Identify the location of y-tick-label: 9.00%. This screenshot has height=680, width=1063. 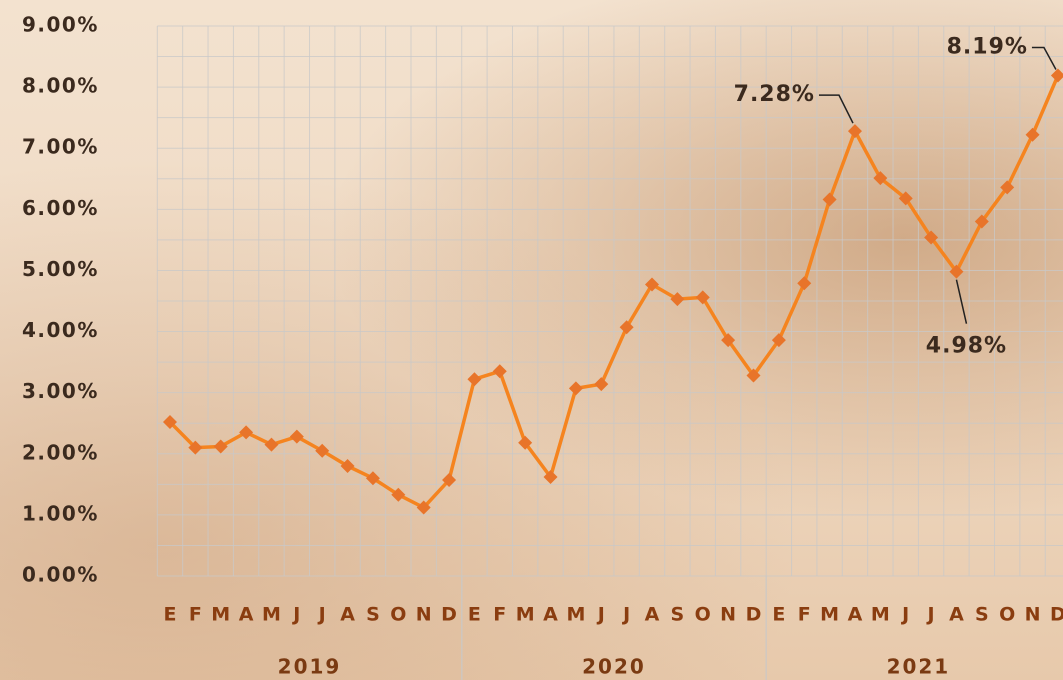
(60, 25).